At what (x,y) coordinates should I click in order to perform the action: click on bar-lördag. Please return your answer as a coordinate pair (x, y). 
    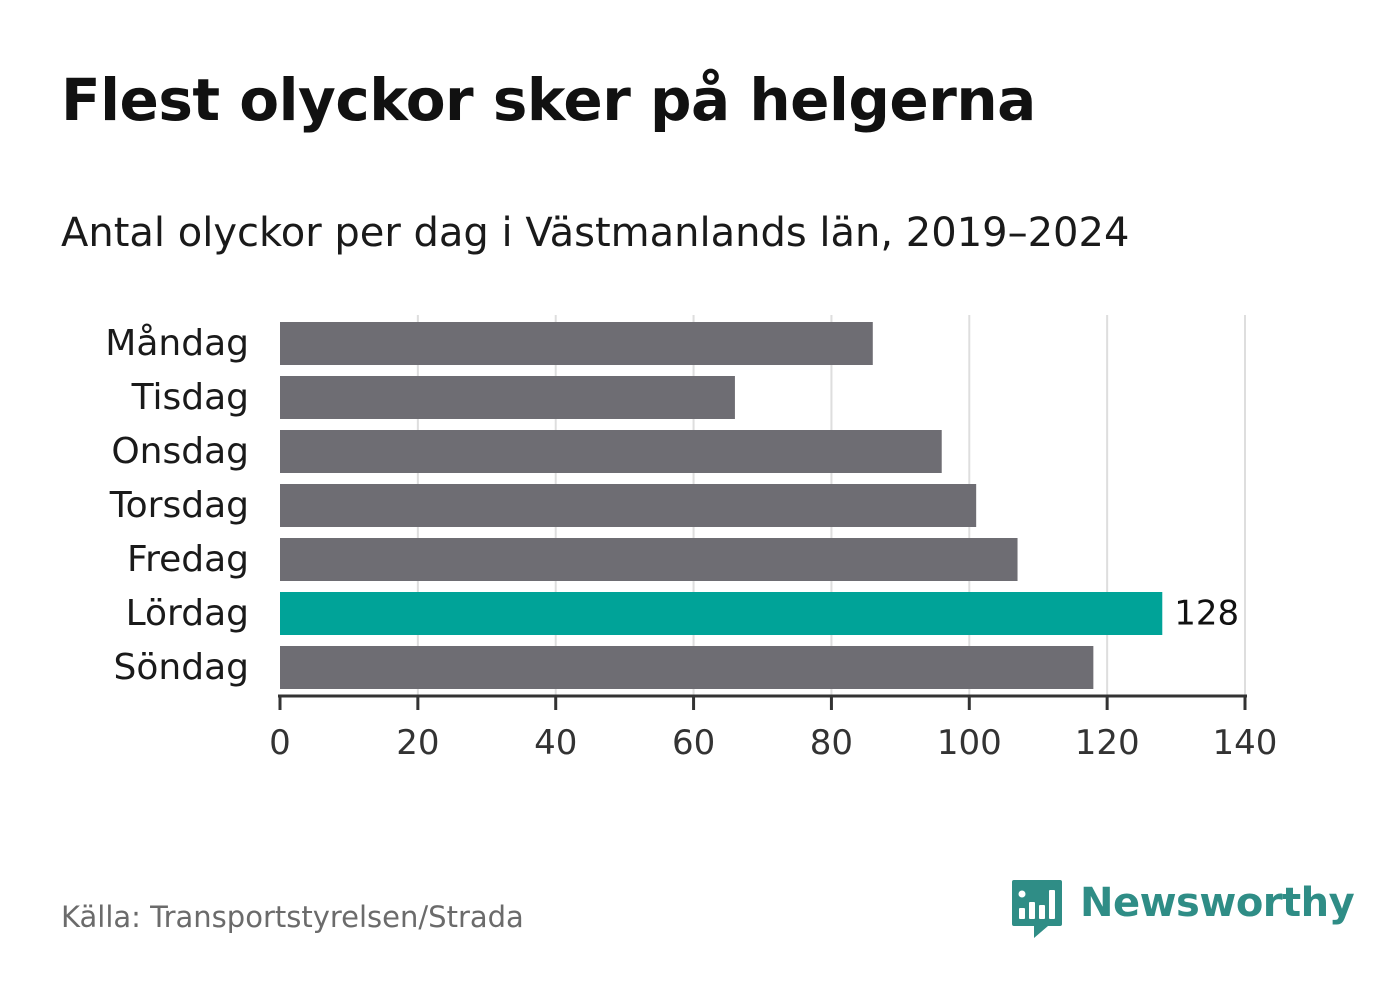
    Looking at the image, I should click on (721, 613).